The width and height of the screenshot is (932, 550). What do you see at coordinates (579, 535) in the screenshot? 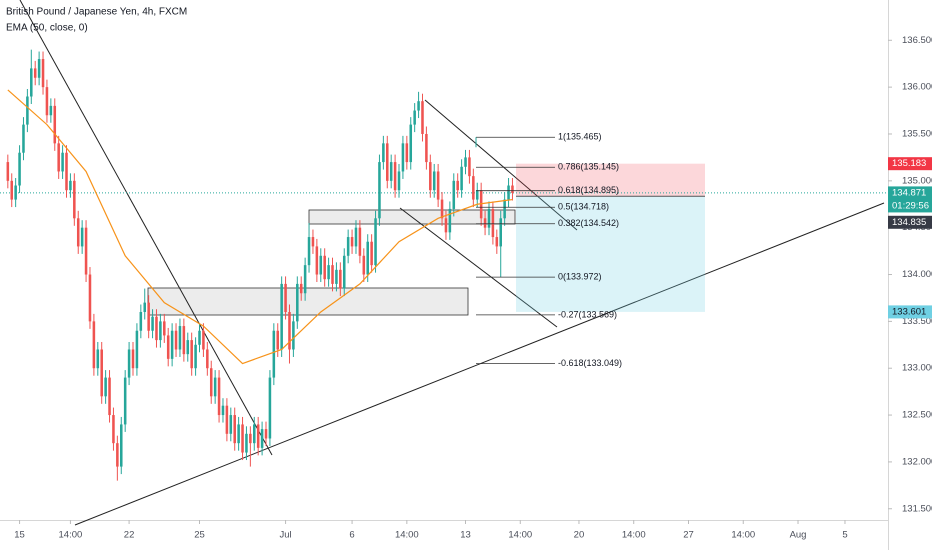
I see `x-tick-label: 20` at bounding box center [579, 535].